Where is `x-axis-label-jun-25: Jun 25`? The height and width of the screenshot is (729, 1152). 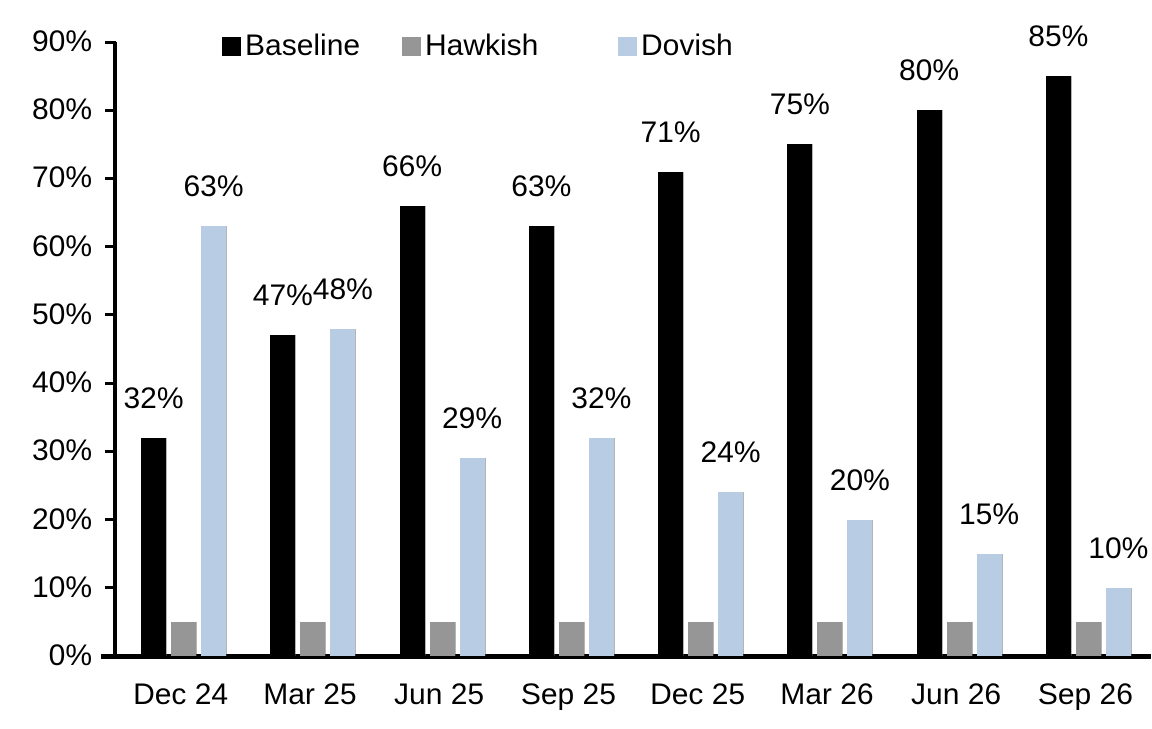
x-axis-label-jun-25: Jun 25 is located at coordinates (439, 694).